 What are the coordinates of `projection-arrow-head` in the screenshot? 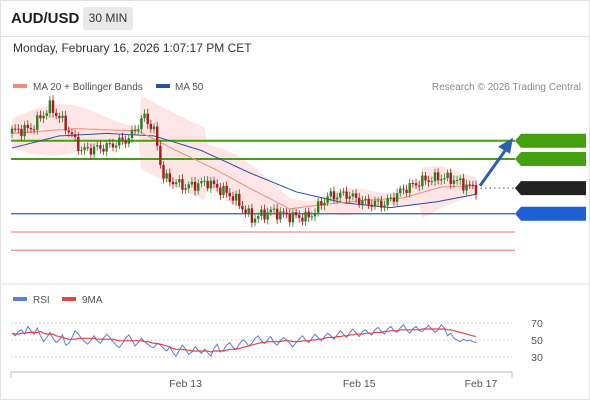 It's located at (505, 145).